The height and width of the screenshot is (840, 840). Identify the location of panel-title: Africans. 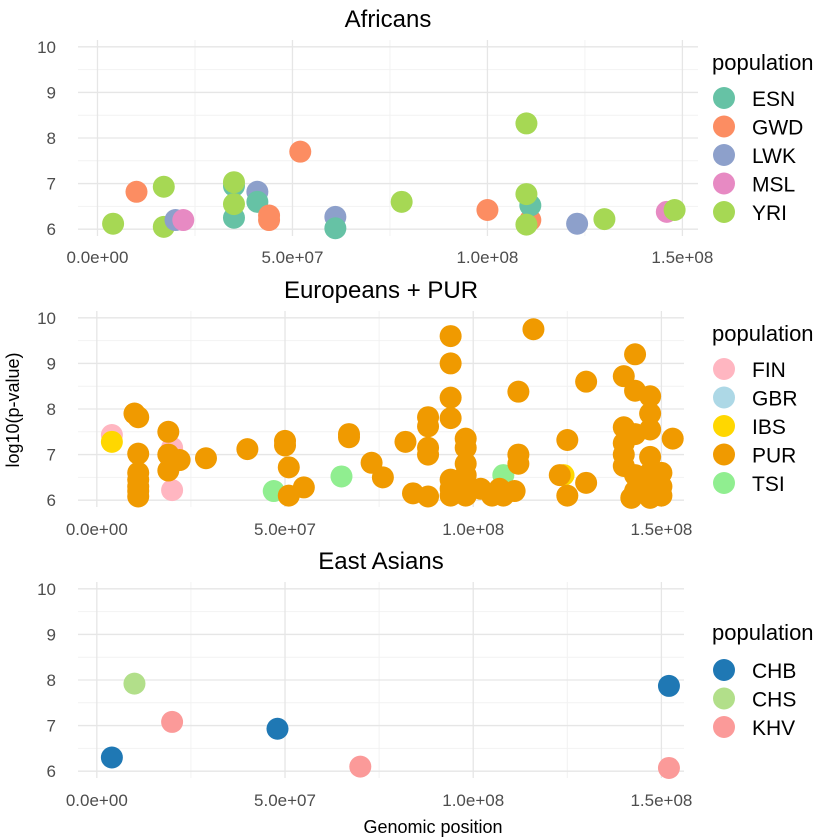
(388, 19).